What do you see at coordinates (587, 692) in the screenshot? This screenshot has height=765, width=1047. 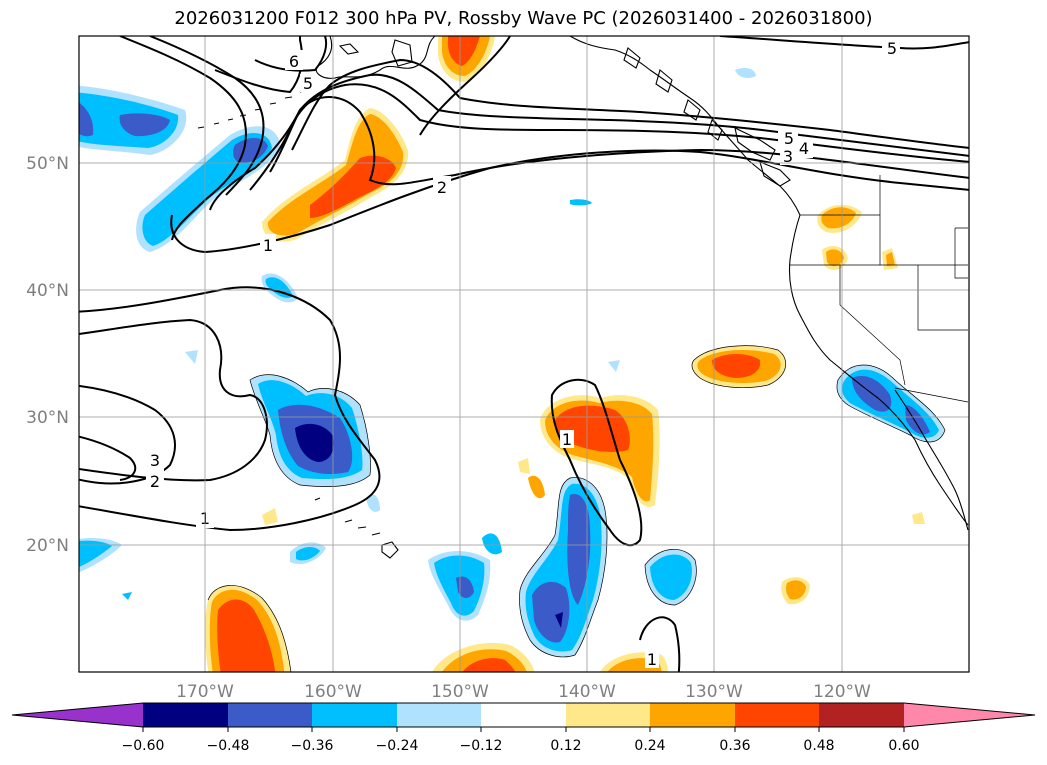 I see `lon-label-140w: 140°W` at bounding box center [587, 692].